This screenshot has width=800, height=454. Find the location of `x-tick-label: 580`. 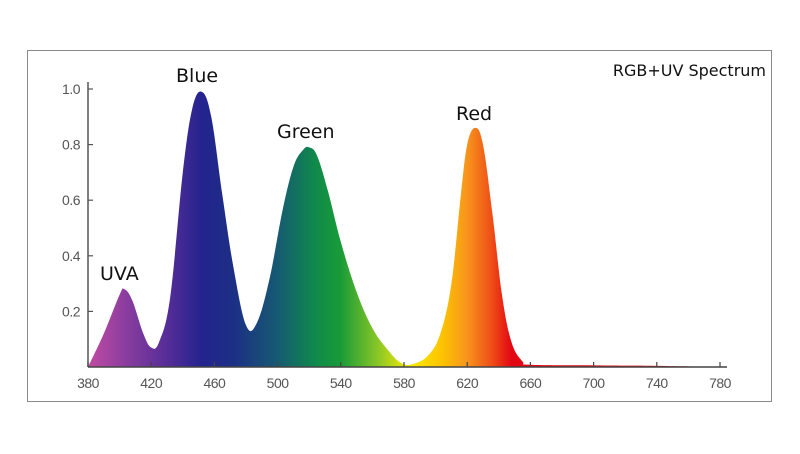

x-tick-label: 580 is located at coordinates (404, 383).